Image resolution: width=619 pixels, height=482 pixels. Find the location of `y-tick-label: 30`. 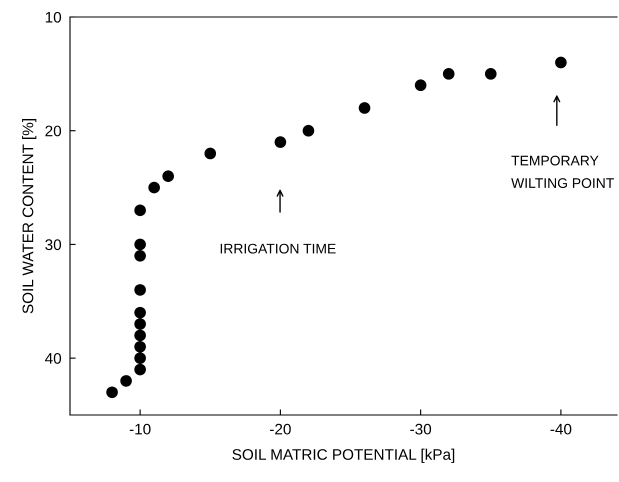

y-tick-label: 30 is located at coordinates (53, 244).